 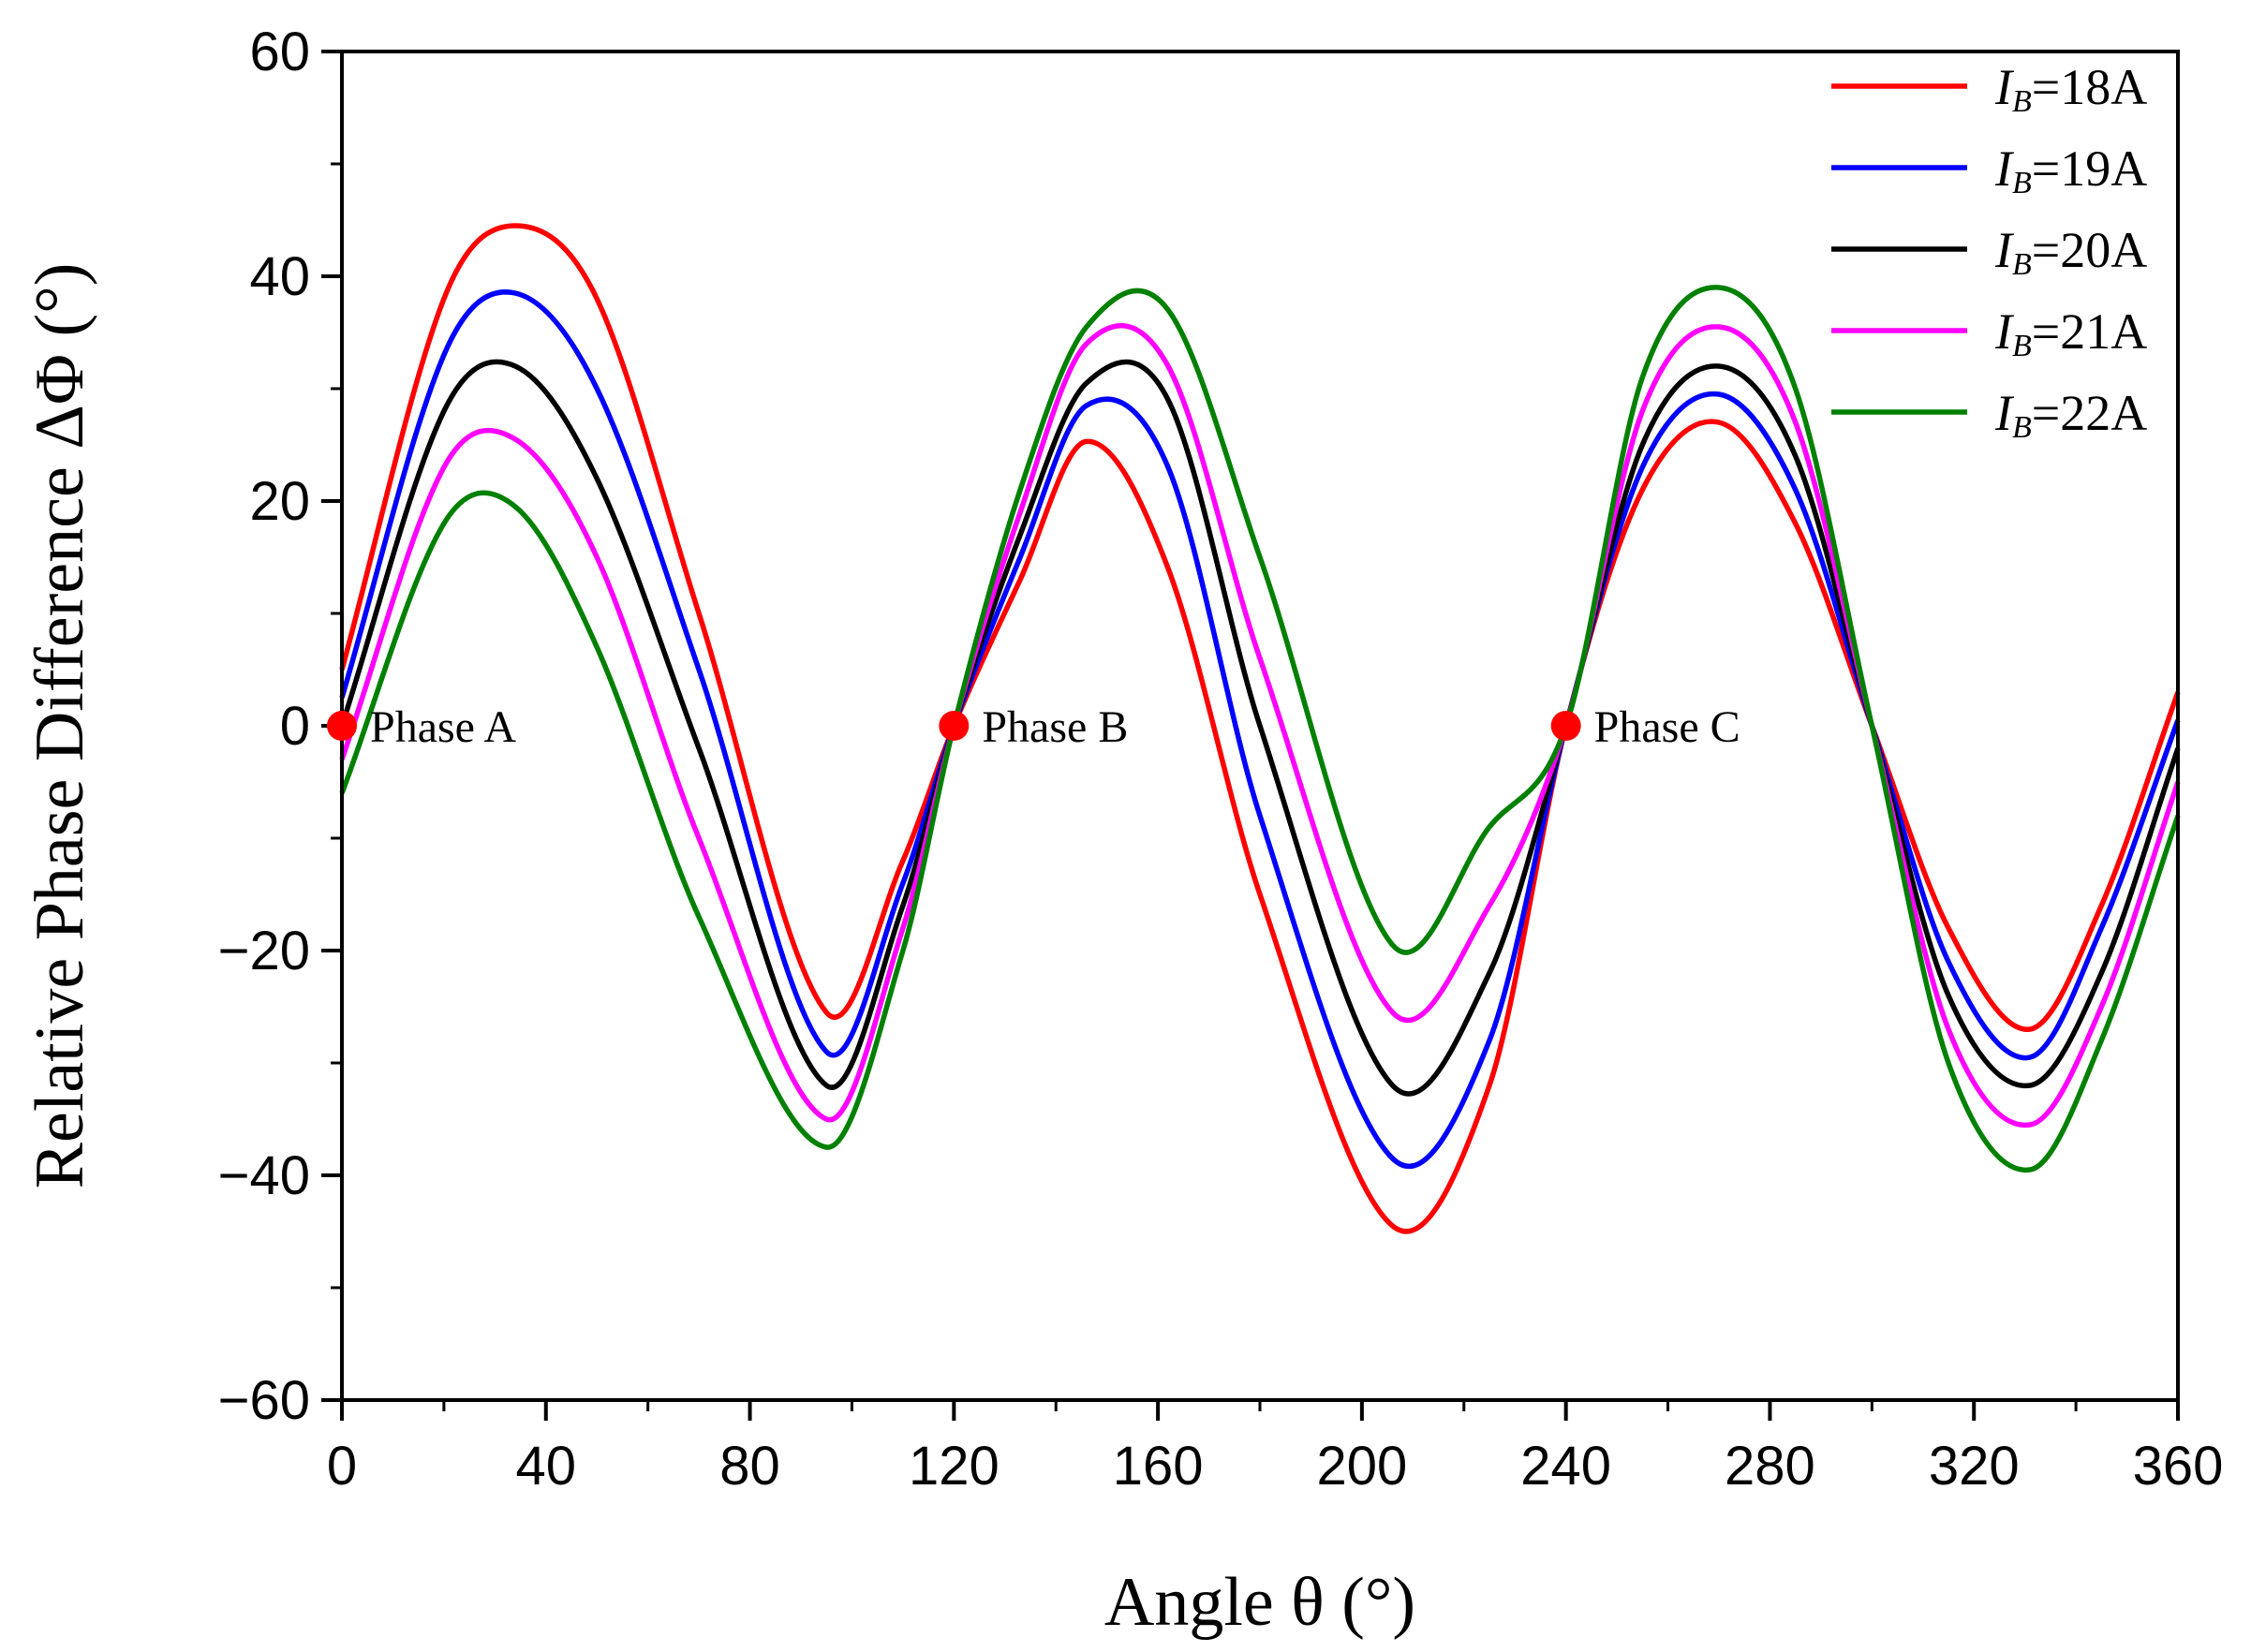 What do you see at coordinates (1770, 1466) in the screenshot?
I see `x-tick-label: 280` at bounding box center [1770, 1466].